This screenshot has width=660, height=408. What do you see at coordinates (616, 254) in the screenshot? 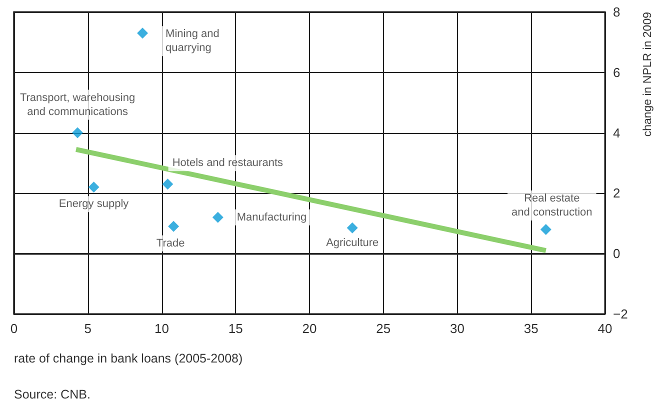
I see `y-tick-label: 0` at bounding box center [616, 254].